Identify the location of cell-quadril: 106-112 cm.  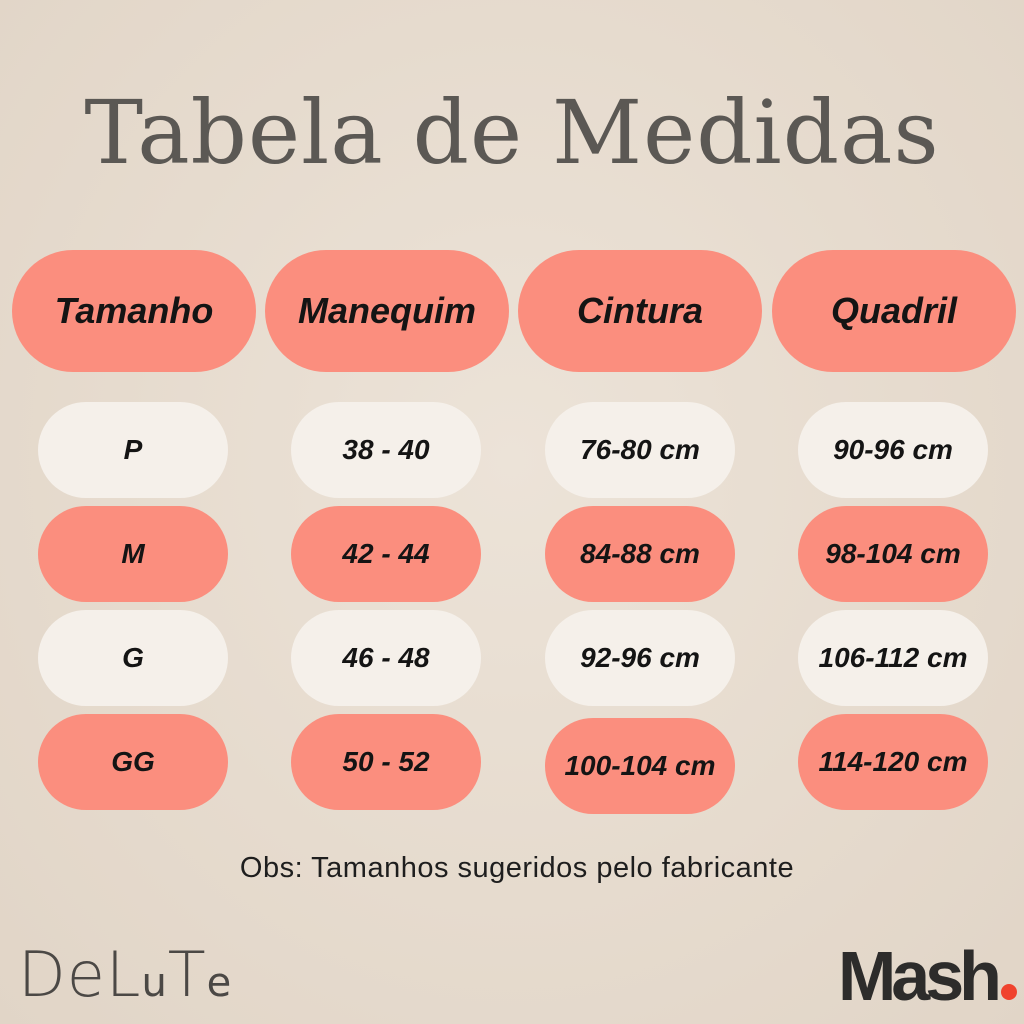
(893, 658).